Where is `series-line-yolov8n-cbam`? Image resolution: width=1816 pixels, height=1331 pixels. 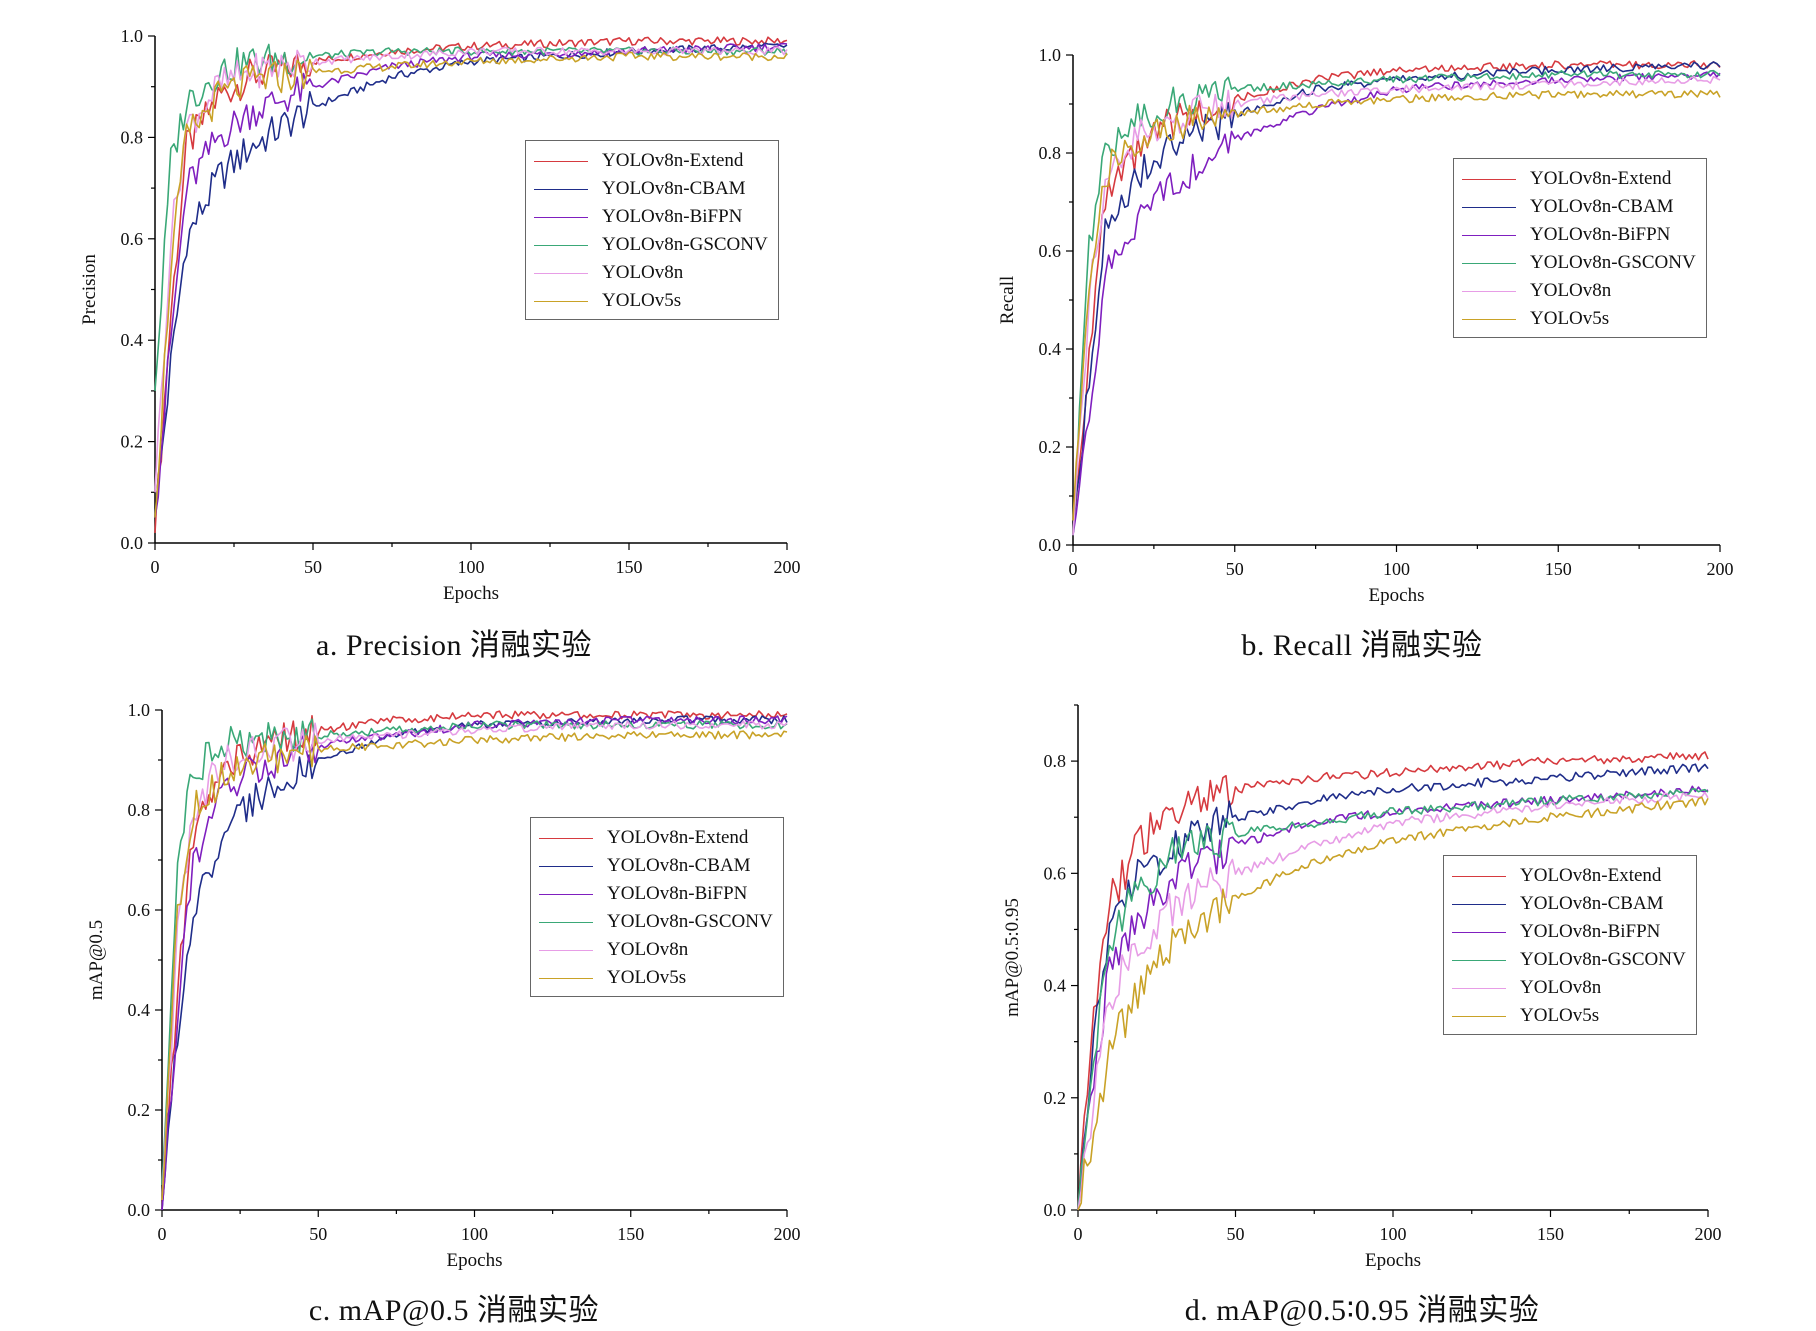 series-line-yolov8n-cbam is located at coordinates (1396, 298).